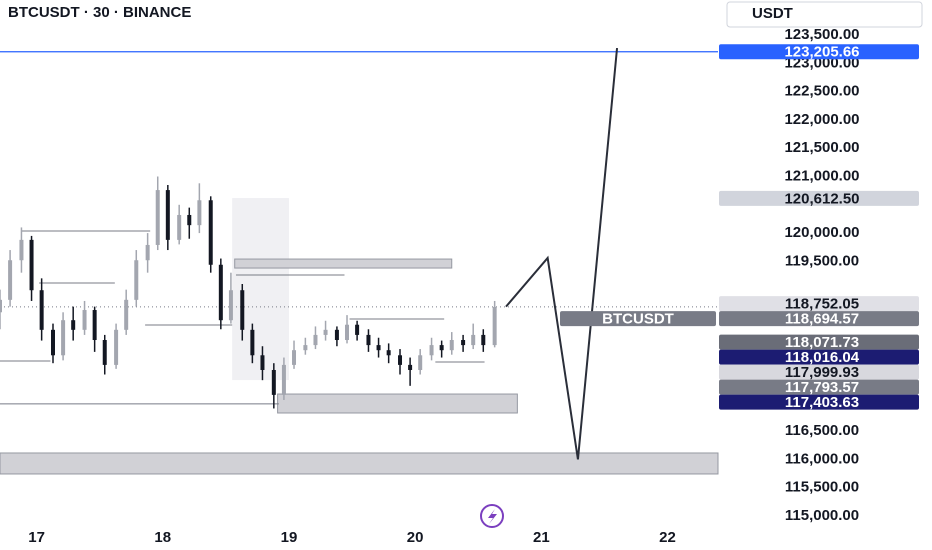 The height and width of the screenshot is (550, 932). I want to click on price-badge-label: 118,071.73, so click(822, 342).